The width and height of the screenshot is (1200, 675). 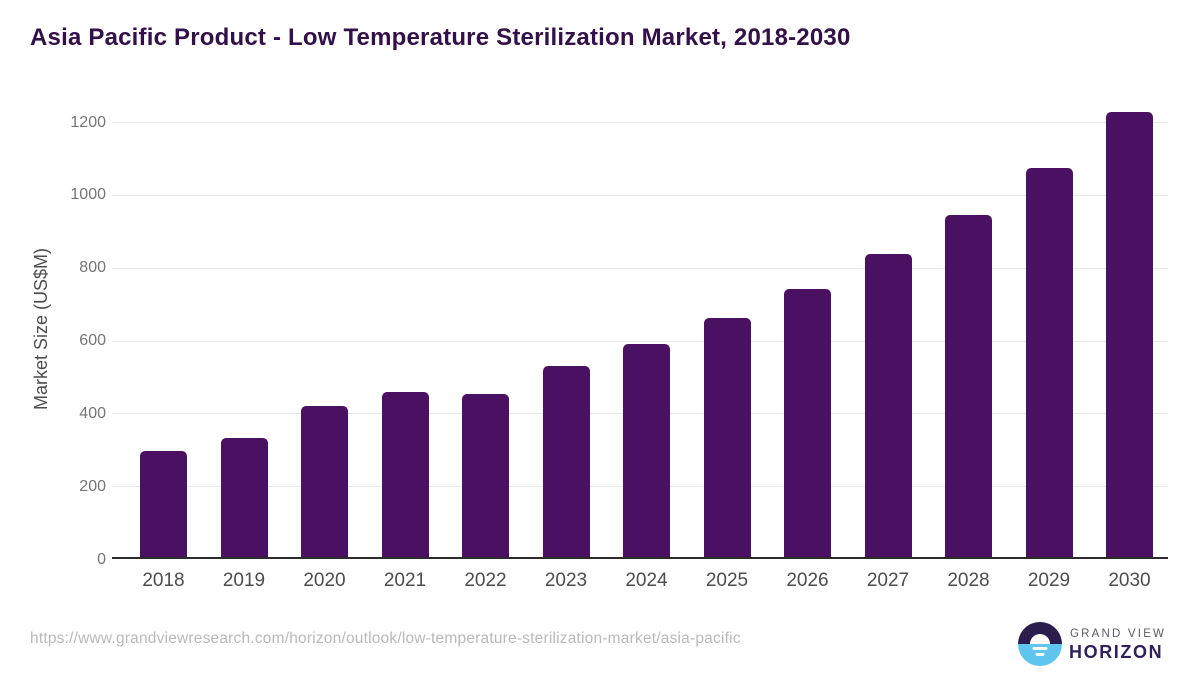 What do you see at coordinates (88, 195) in the screenshot?
I see `y-tick-label-1000: 1000` at bounding box center [88, 195].